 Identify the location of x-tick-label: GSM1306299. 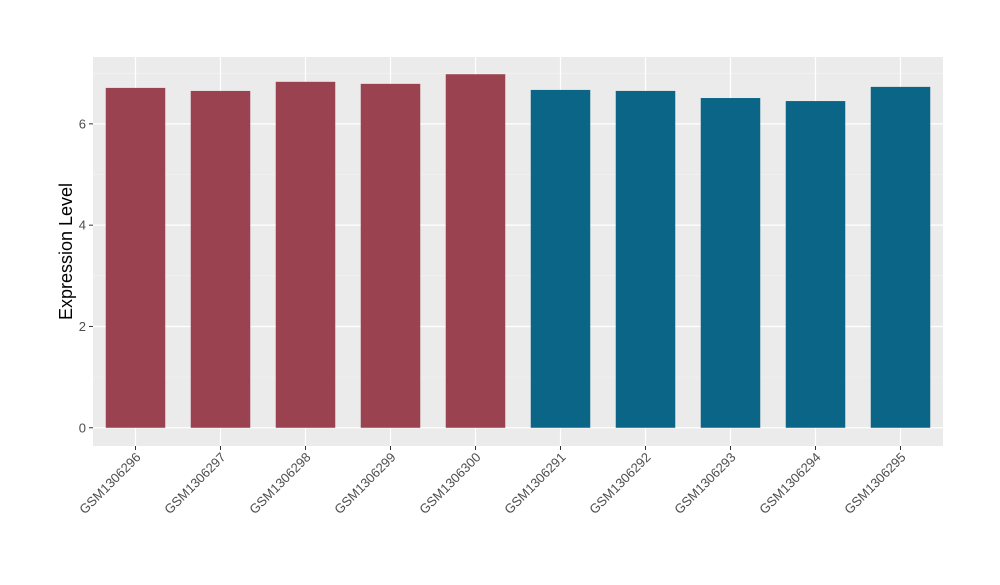
(364, 483).